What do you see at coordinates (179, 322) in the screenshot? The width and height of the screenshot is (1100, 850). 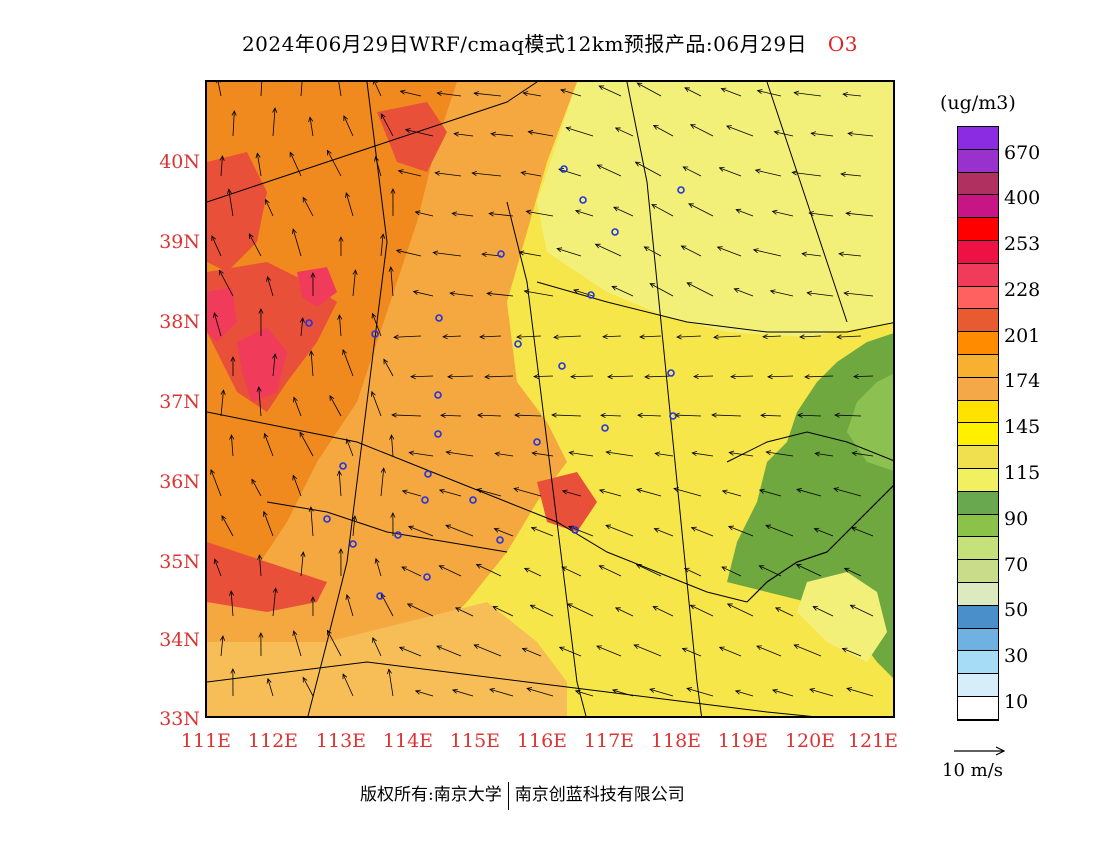 I see `lat-label: 38N` at bounding box center [179, 322].